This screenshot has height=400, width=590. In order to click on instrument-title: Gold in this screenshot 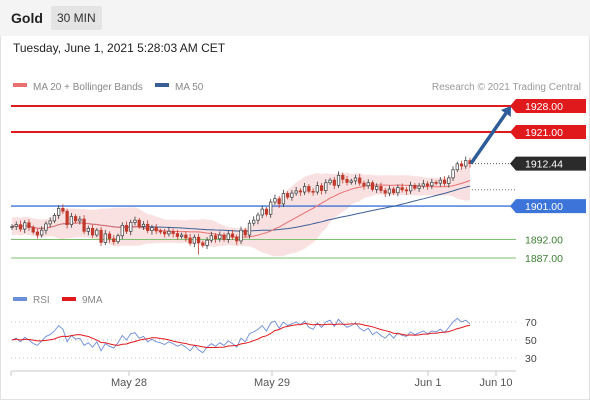, I will do `click(27, 18)`.